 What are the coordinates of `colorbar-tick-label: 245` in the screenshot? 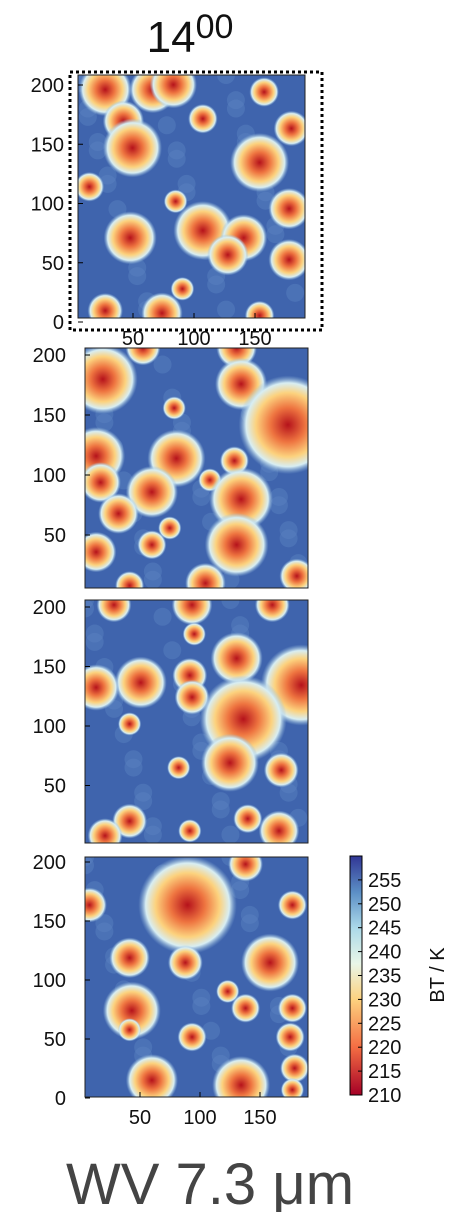 It's located at (384, 929).